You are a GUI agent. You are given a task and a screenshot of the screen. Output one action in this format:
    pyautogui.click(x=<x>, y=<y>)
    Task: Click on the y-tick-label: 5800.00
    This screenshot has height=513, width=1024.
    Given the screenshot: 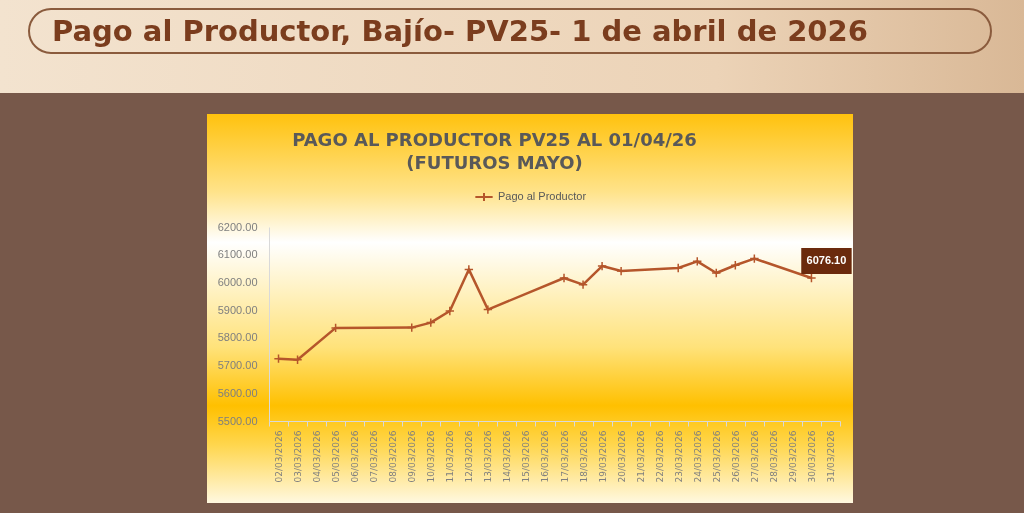 What is the action you would take?
    pyautogui.click(x=237, y=337)
    